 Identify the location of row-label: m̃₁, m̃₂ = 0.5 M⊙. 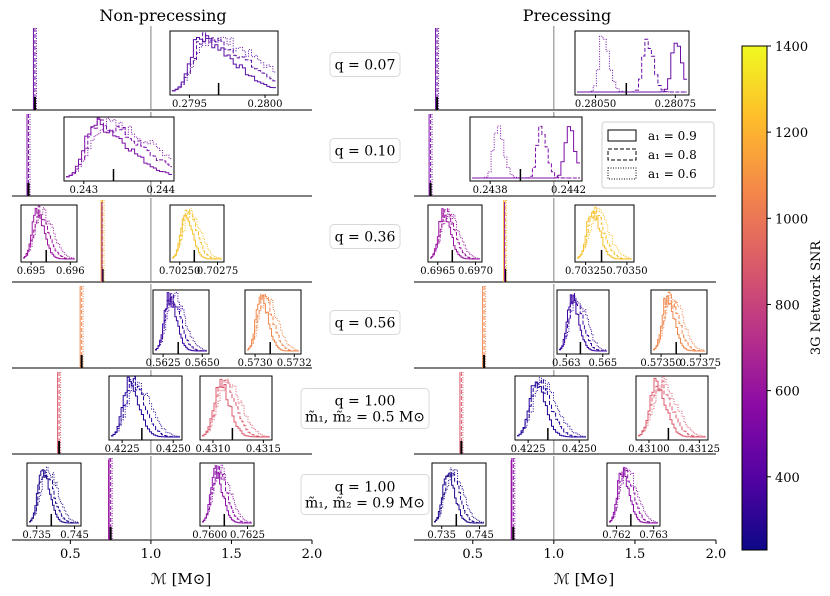
(365, 418).